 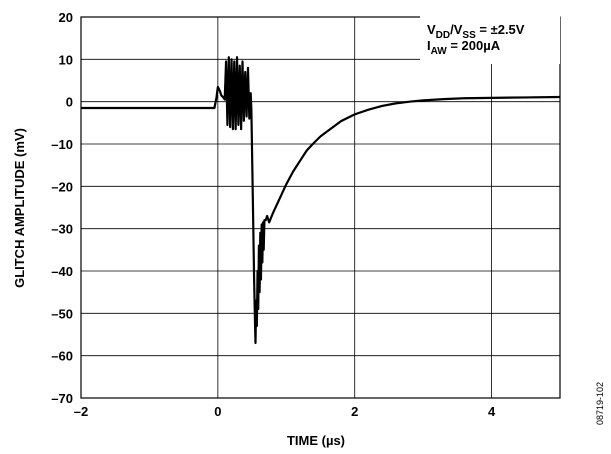 I want to click on figure-id: 08719-102, so click(x=600, y=403).